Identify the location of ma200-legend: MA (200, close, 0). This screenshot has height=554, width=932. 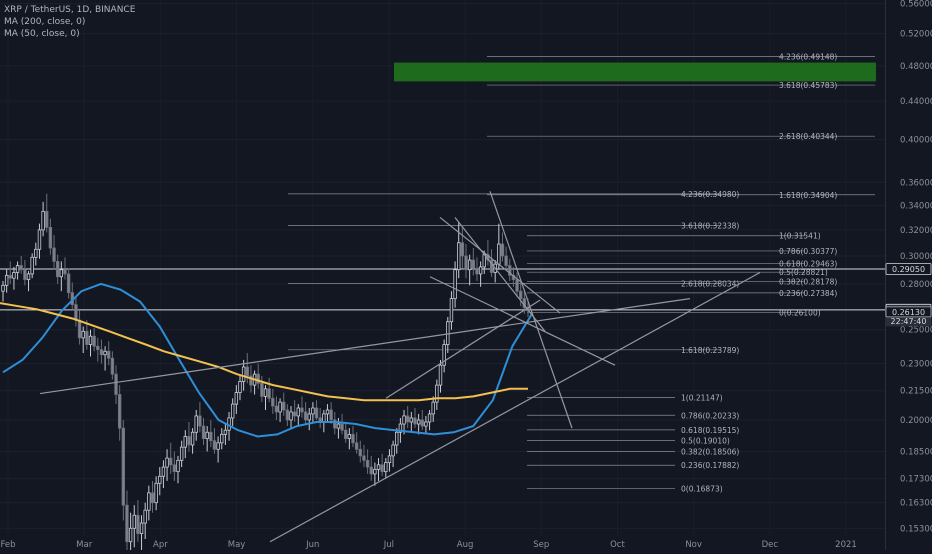
(45, 22).